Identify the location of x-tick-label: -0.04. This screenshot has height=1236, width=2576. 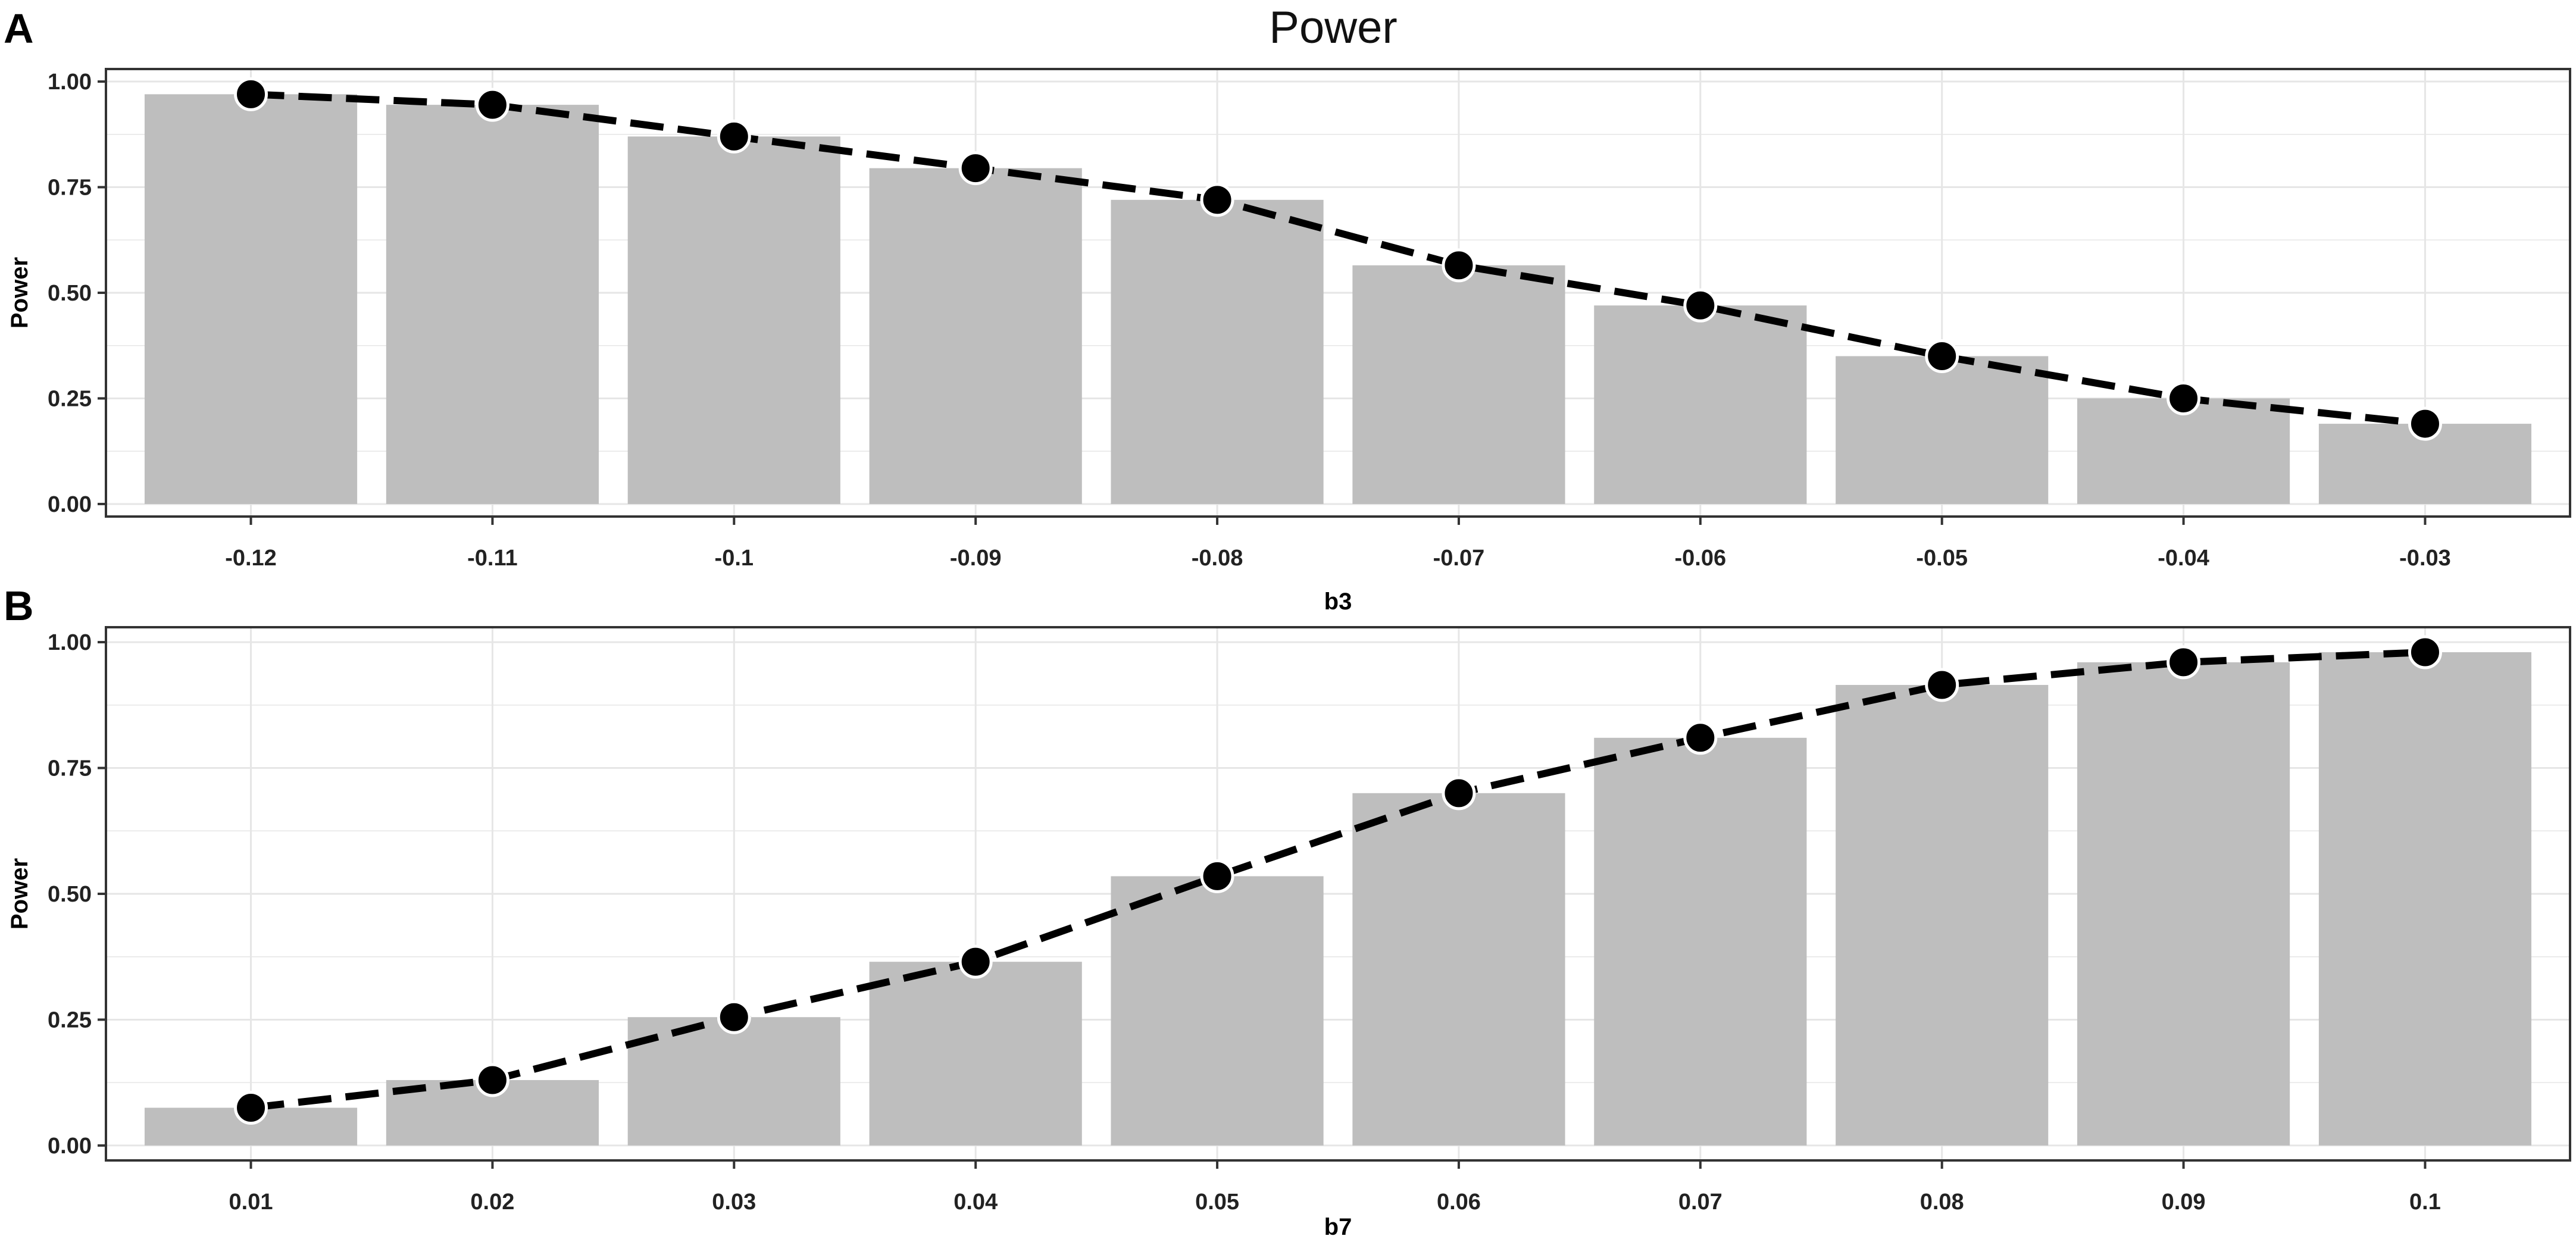
(2183, 558).